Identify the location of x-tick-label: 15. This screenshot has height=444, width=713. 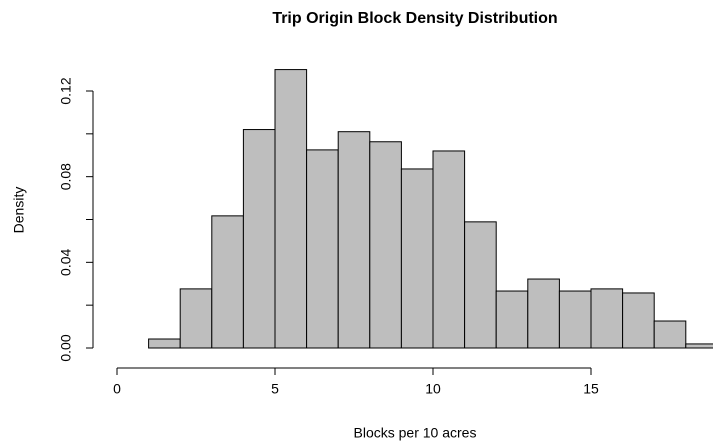
(591, 389).